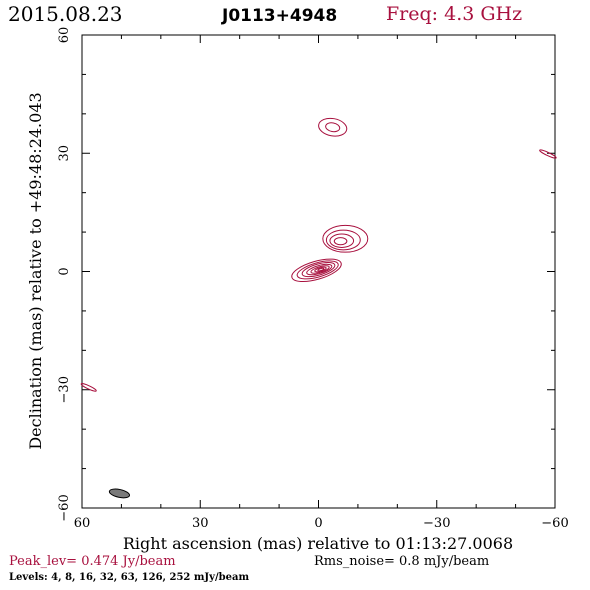 This screenshot has width=590, height=590. I want to click on y-tick-label: −30, so click(64, 389).